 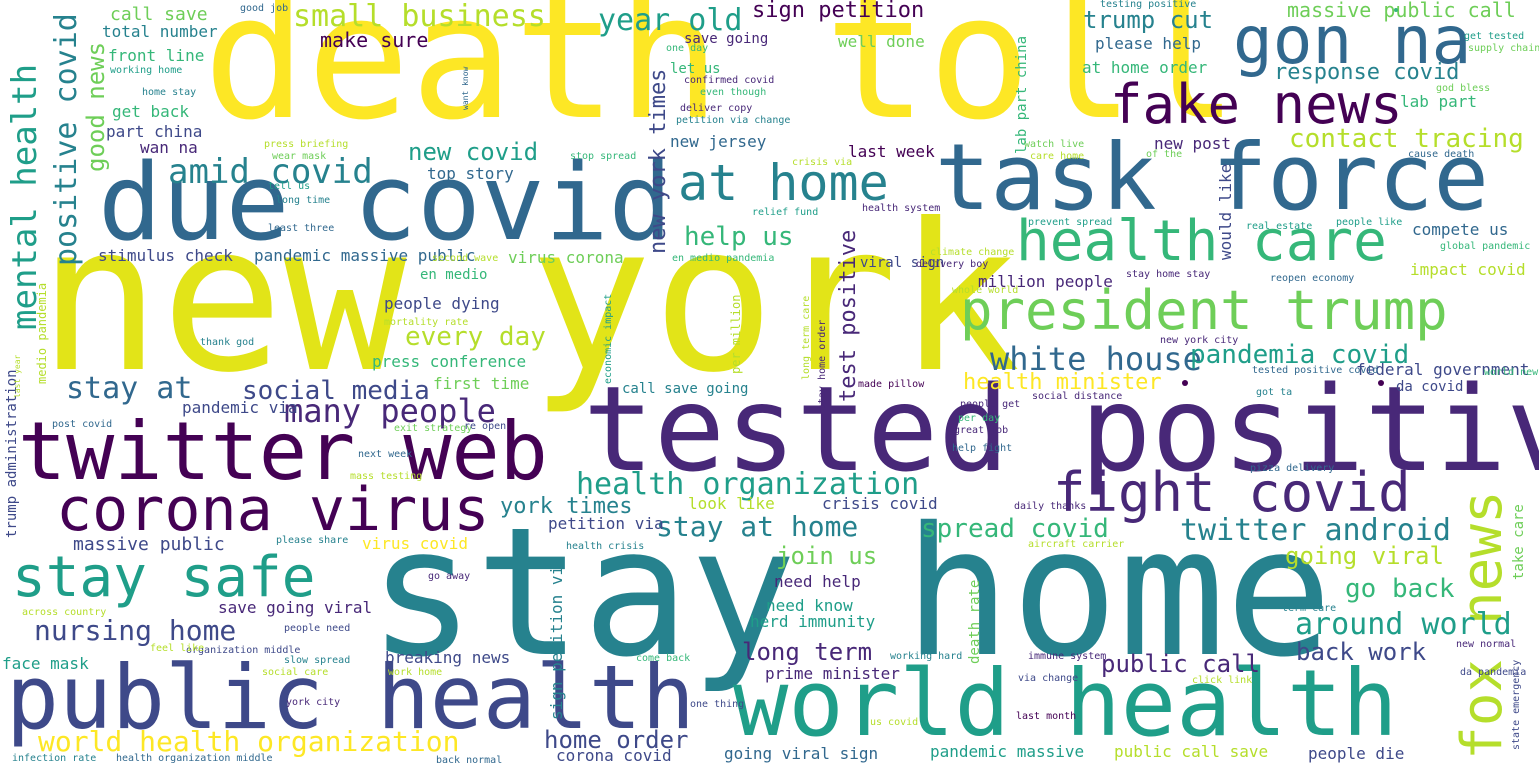 I want to click on word: en medio pandemia, so click(x=723, y=259).